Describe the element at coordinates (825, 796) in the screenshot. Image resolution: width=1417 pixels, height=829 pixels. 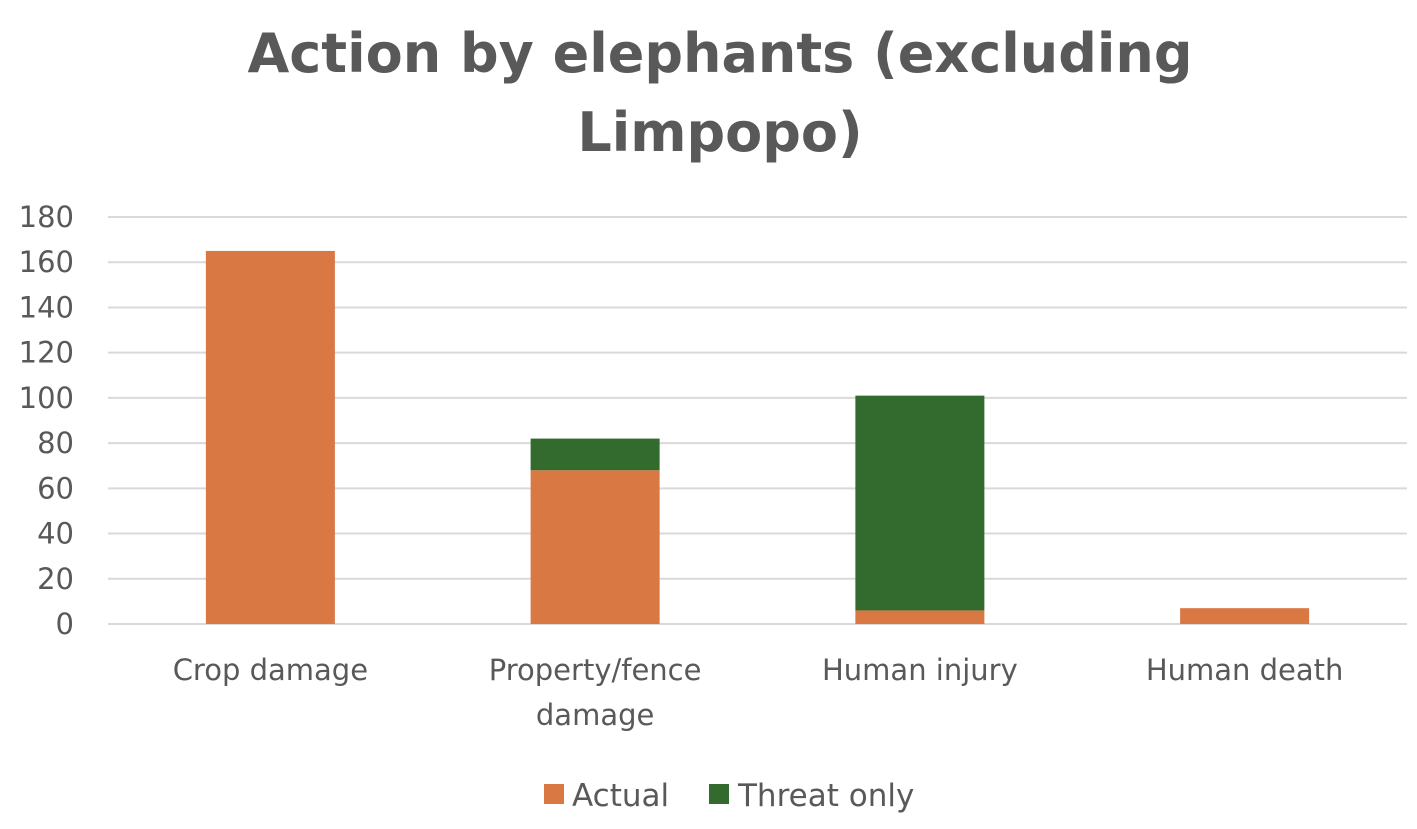
I see `legend-label: Threat only` at that location.